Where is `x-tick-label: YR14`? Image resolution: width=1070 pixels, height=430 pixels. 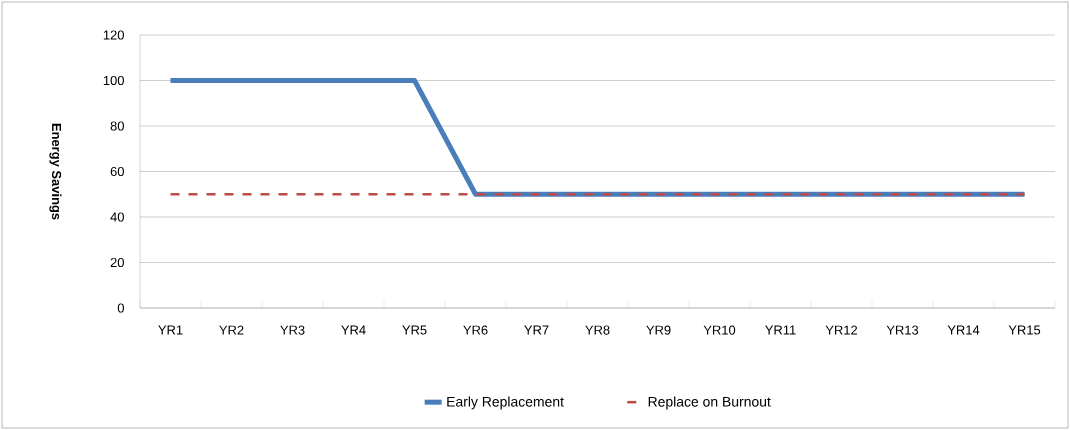 x-tick-label: YR14 is located at coordinates (963, 330).